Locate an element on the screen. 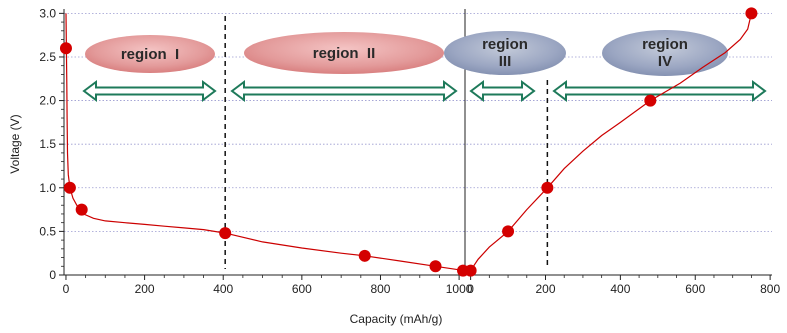  region-label: III is located at coordinates (505, 61).